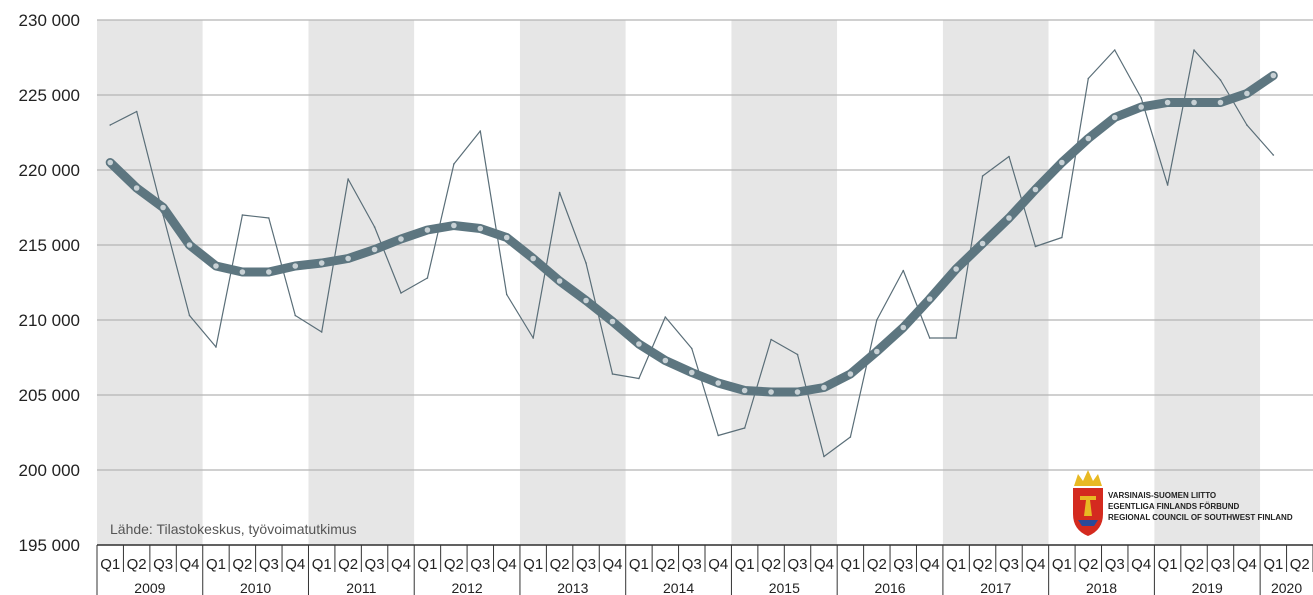 The width and height of the screenshot is (1313, 595). Describe the element at coordinates (1088, 503) in the screenshot. I see `coat-of-arms-icon` at that location.